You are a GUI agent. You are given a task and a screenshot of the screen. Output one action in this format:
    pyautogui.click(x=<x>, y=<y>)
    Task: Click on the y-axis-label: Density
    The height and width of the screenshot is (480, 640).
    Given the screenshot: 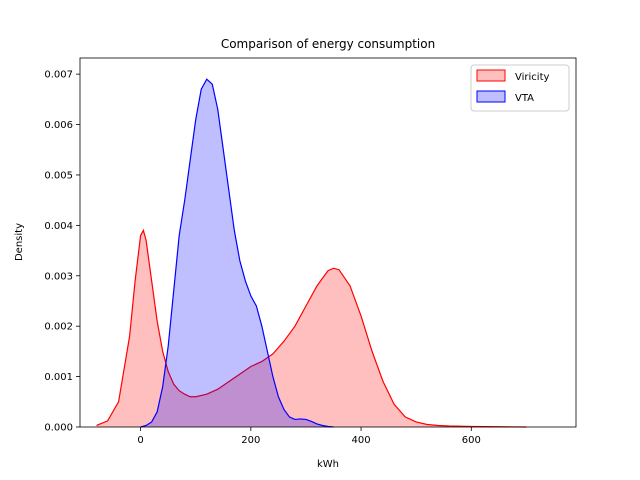 What is the action you would take?
    pyautogui.click(x=19, y=242)
    